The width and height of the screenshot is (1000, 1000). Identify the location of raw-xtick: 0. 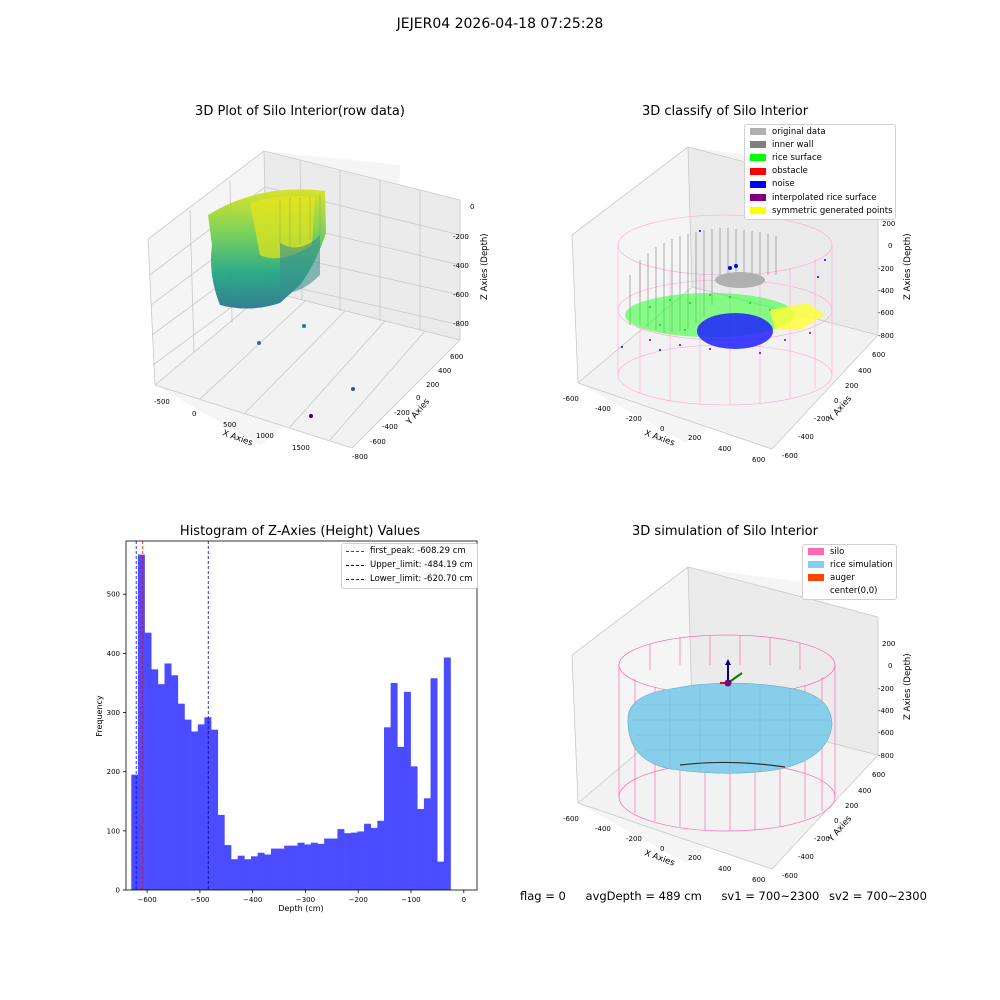
(194, 414).